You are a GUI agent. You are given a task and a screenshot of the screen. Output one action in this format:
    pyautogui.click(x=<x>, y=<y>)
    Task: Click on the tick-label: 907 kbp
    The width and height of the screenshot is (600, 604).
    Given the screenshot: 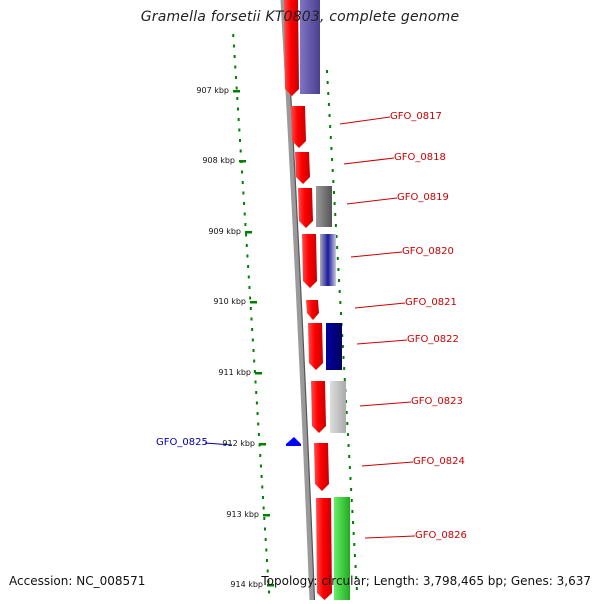 What is the action you would take?
    pyautogui.click(x=212, y=90)
    